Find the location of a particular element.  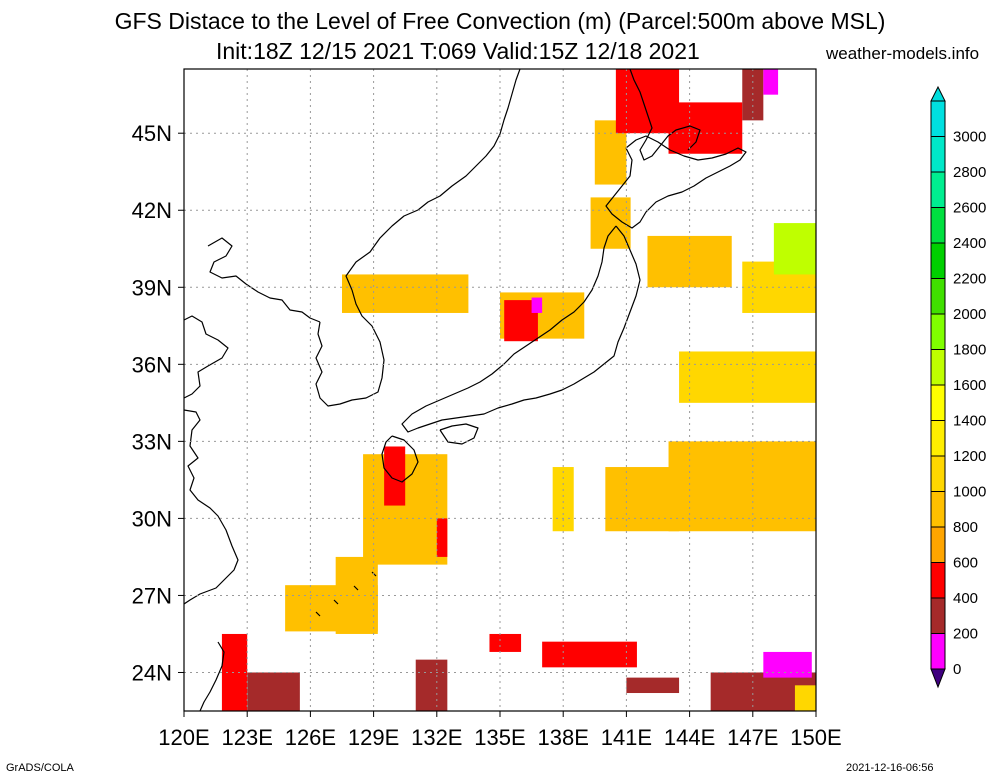

coastline-russia-east is located at coordinates (433, 180).